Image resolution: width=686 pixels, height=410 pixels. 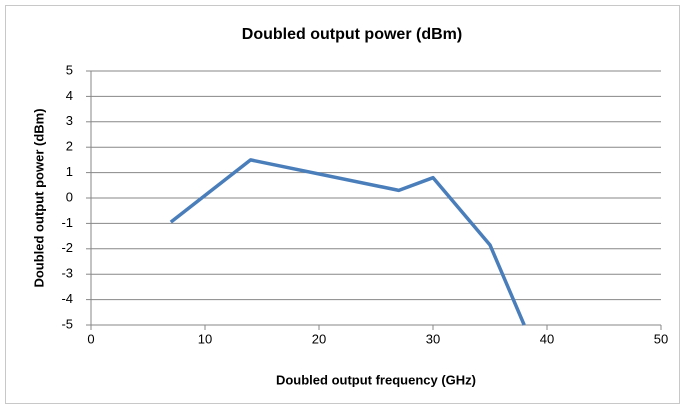 What do you see at coordinates (67, 247) in the screenshot?
I see `y-tick-label: -2` at bounding box center [67, 247].